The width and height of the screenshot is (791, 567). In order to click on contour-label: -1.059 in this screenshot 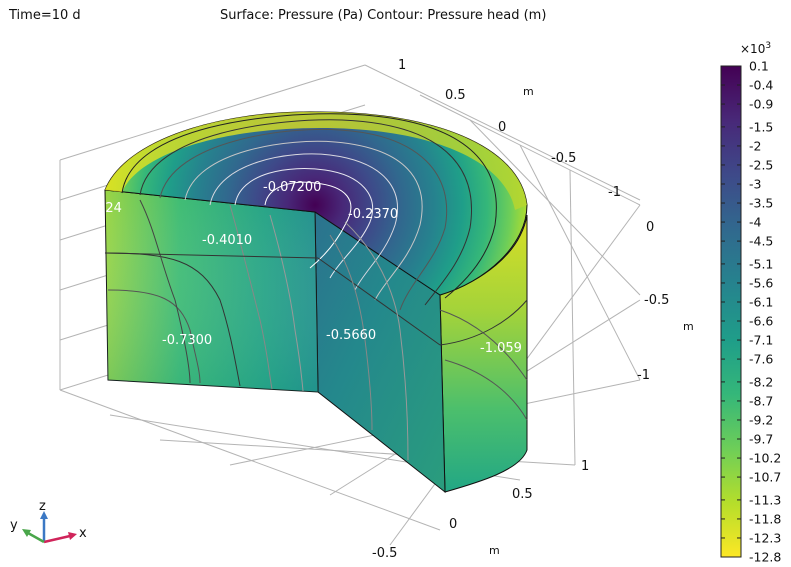, I will do `click(501, 348)`.